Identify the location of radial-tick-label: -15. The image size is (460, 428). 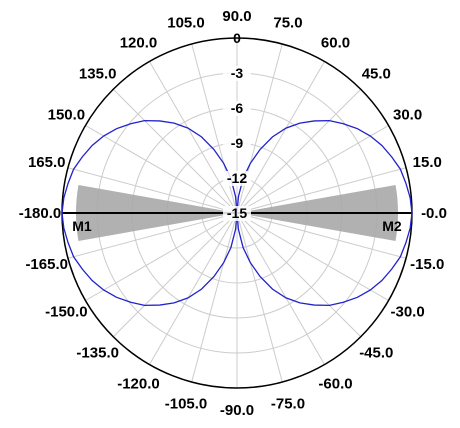
(237, 213).